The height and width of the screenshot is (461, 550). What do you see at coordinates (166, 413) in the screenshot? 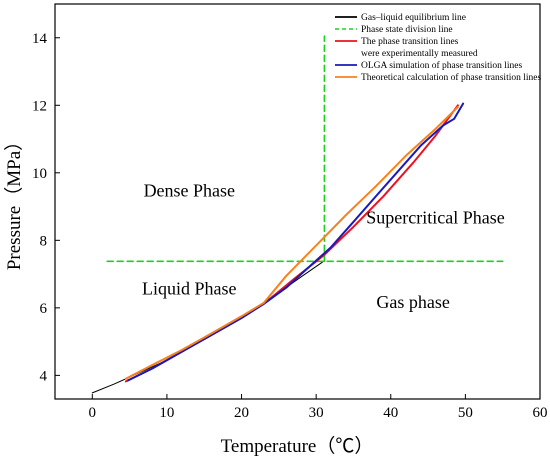
I see `x-tick-label: 10` at bounding box center [166, 413].